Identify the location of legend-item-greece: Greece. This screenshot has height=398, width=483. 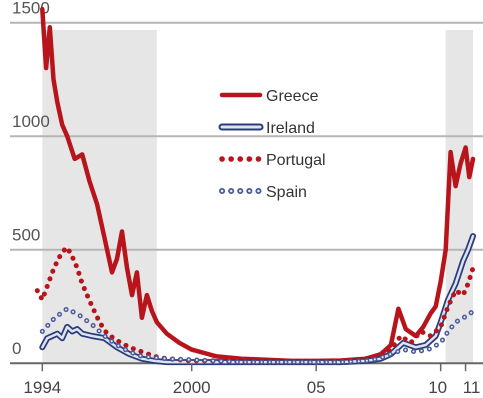
(269, 96).